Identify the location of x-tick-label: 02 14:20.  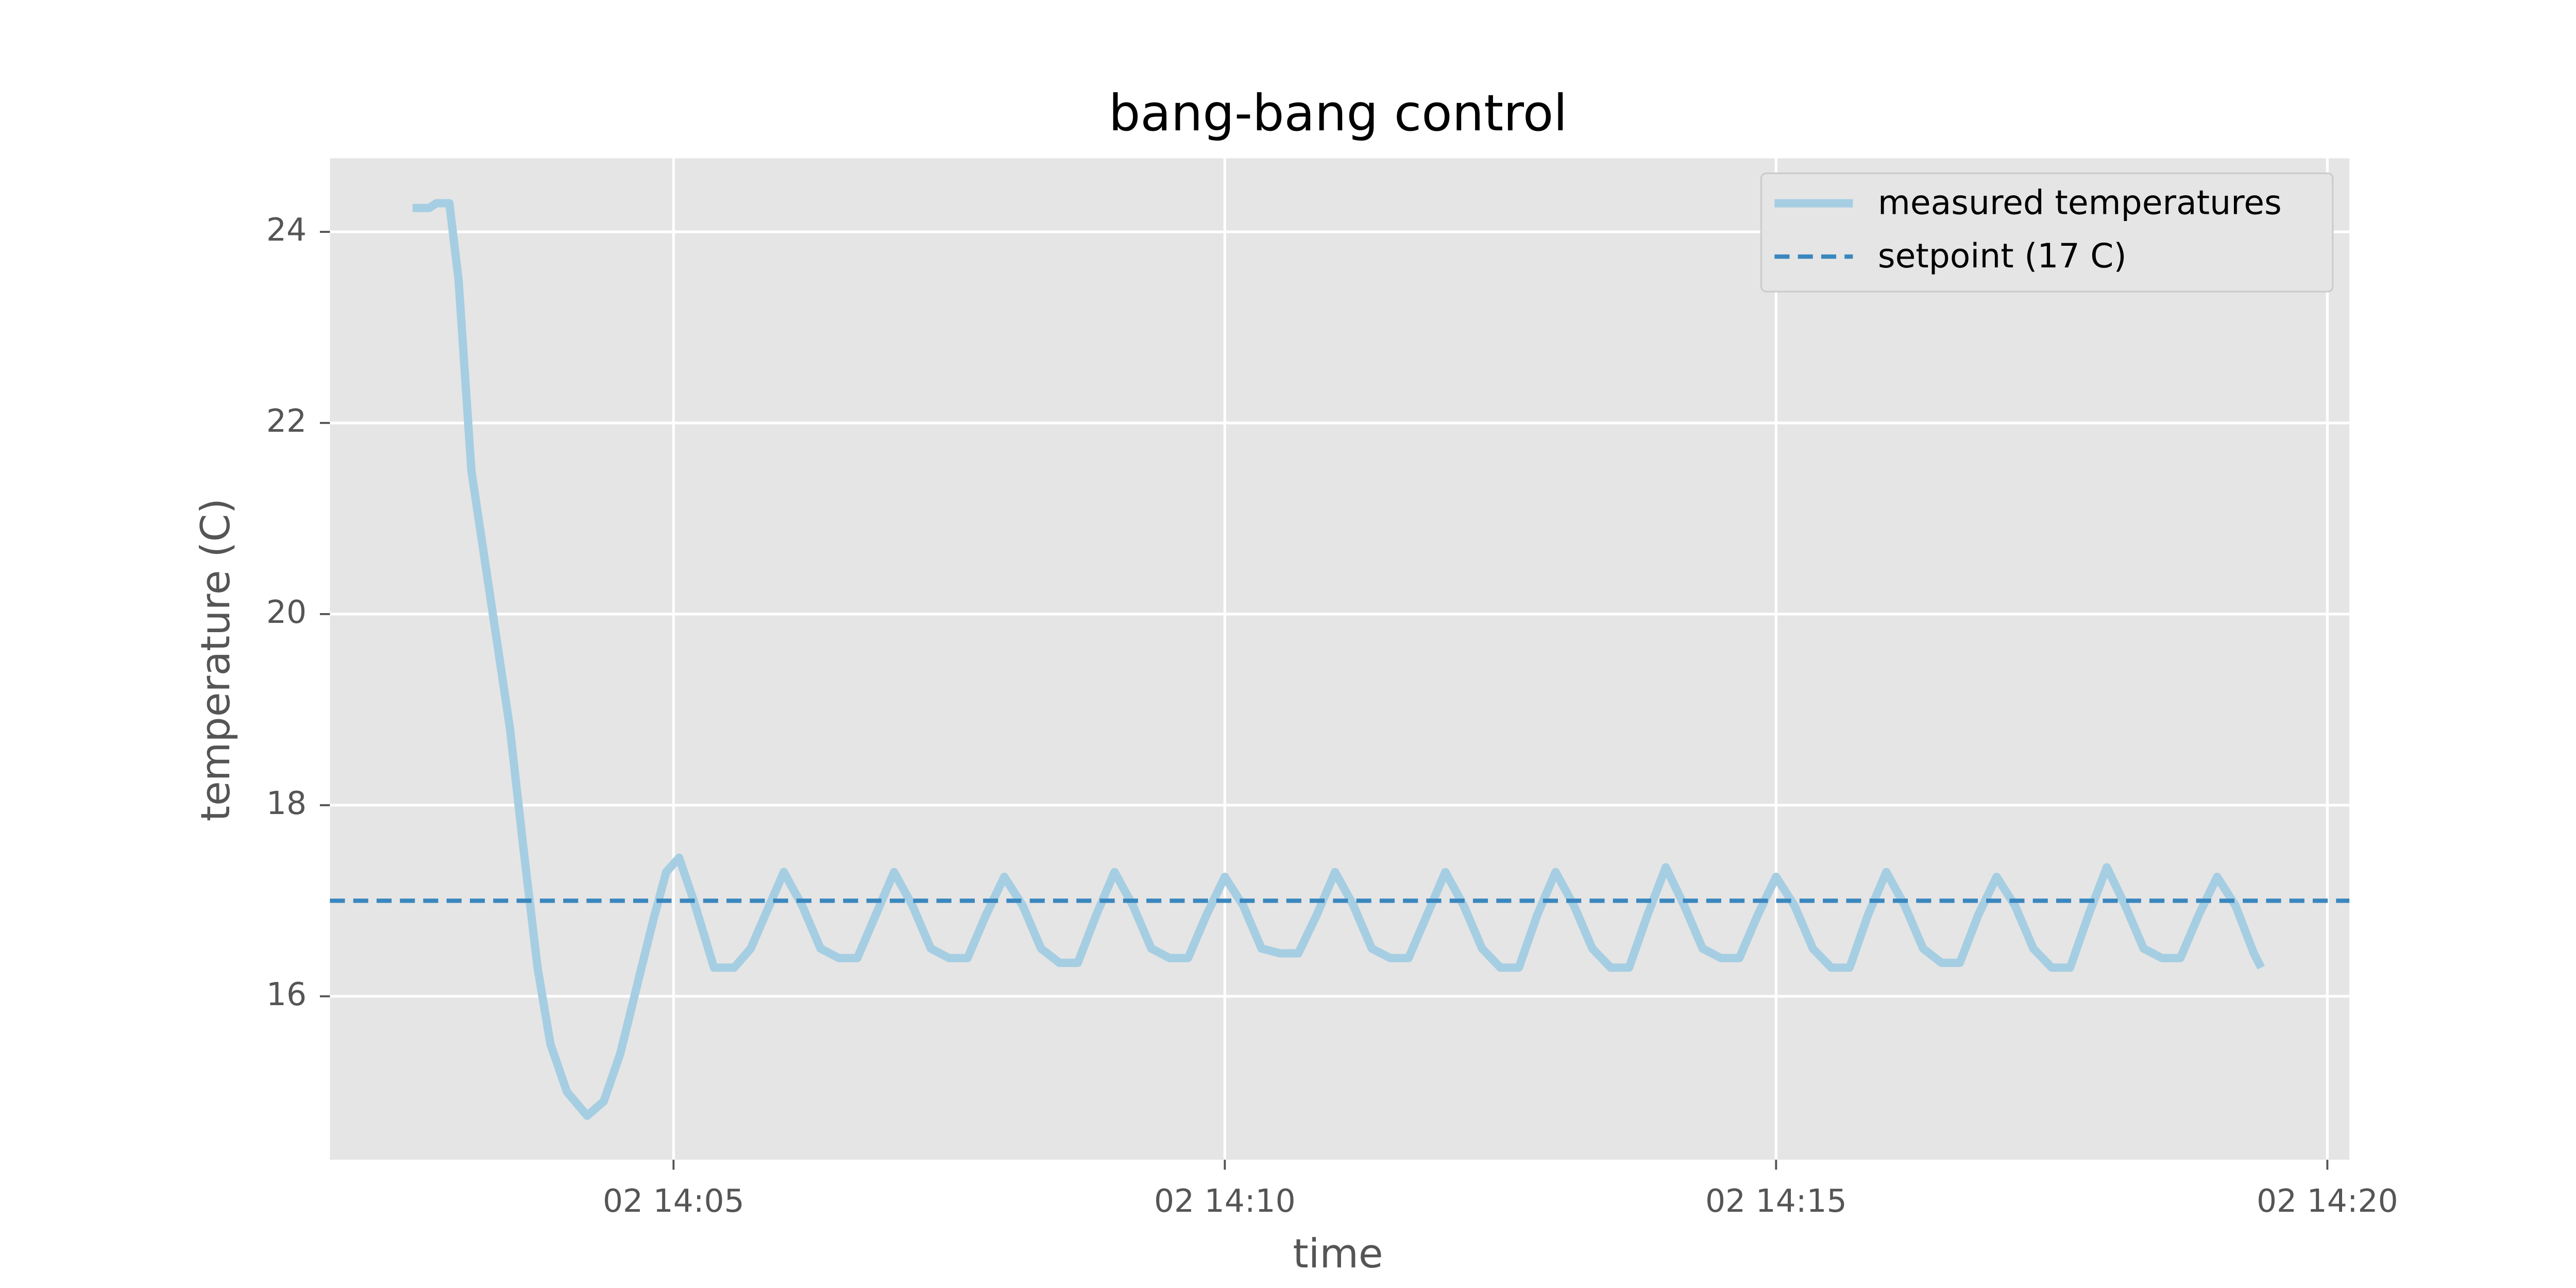
(2327, 1201).